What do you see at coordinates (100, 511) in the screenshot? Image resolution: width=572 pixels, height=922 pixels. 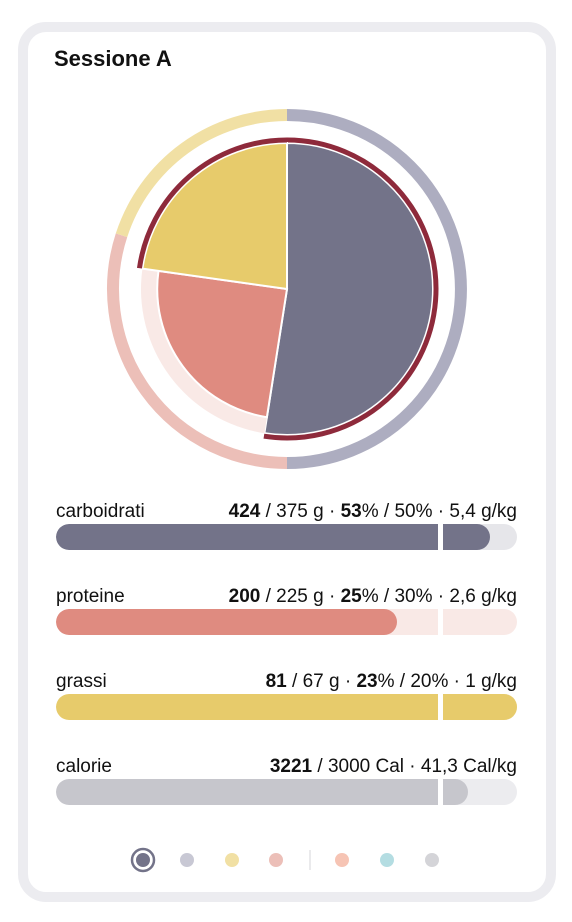 I see `macro-label: carboidrati` at bounding box center [100, 511].